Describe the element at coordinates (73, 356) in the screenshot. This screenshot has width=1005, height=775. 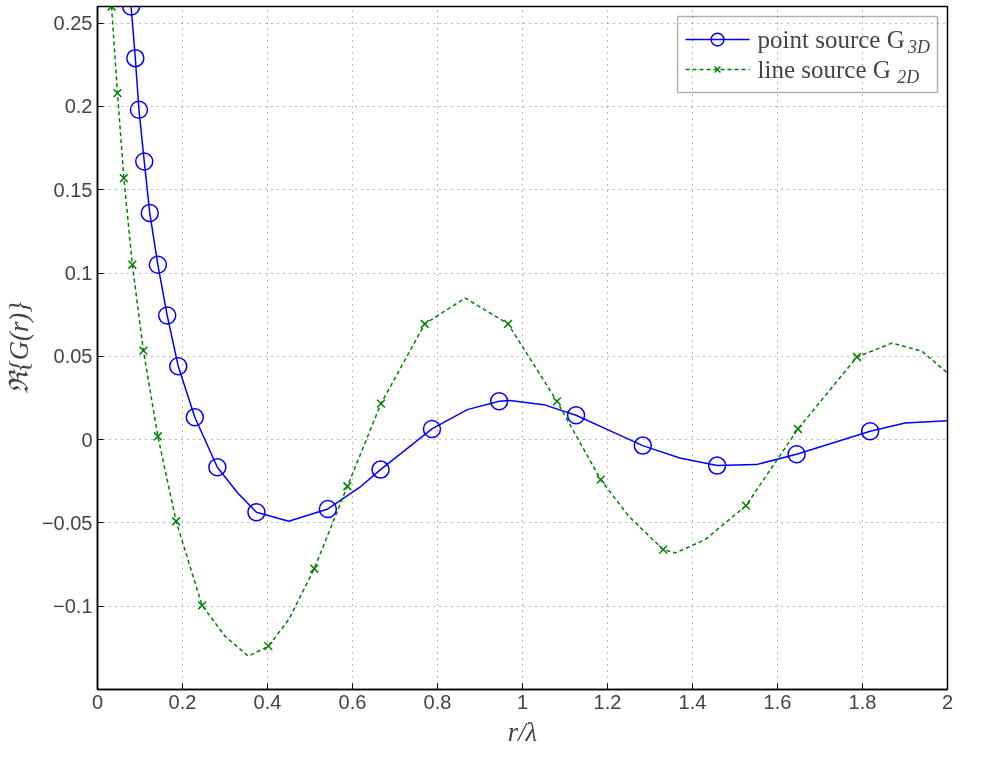
I see `y-tick-label: 0.05` at that location.